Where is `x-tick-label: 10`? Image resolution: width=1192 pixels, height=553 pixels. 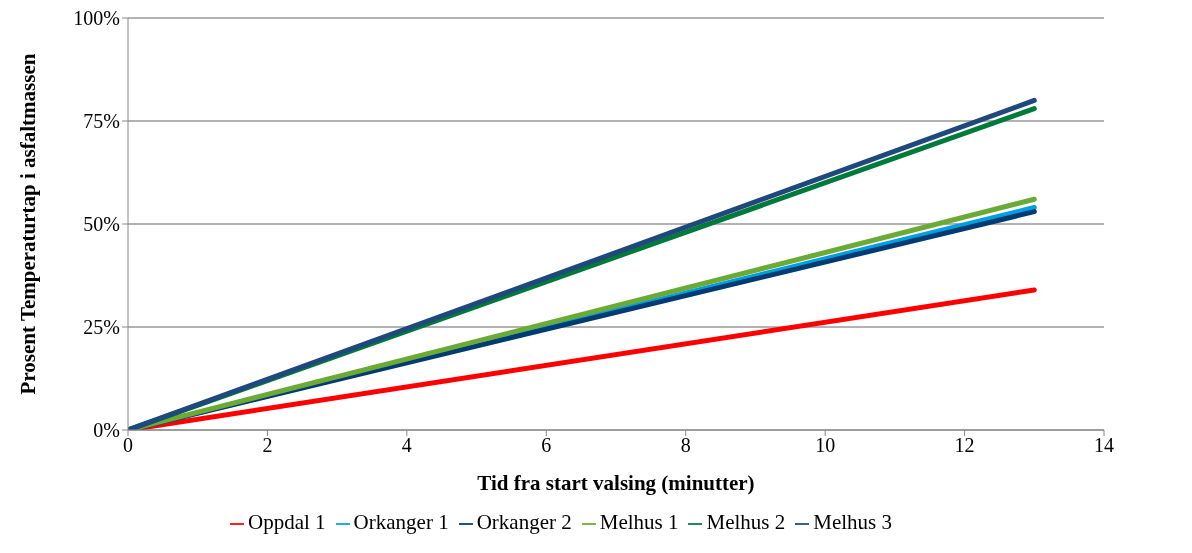
x-tick-label: 10 is located at coordinates (825, 445).